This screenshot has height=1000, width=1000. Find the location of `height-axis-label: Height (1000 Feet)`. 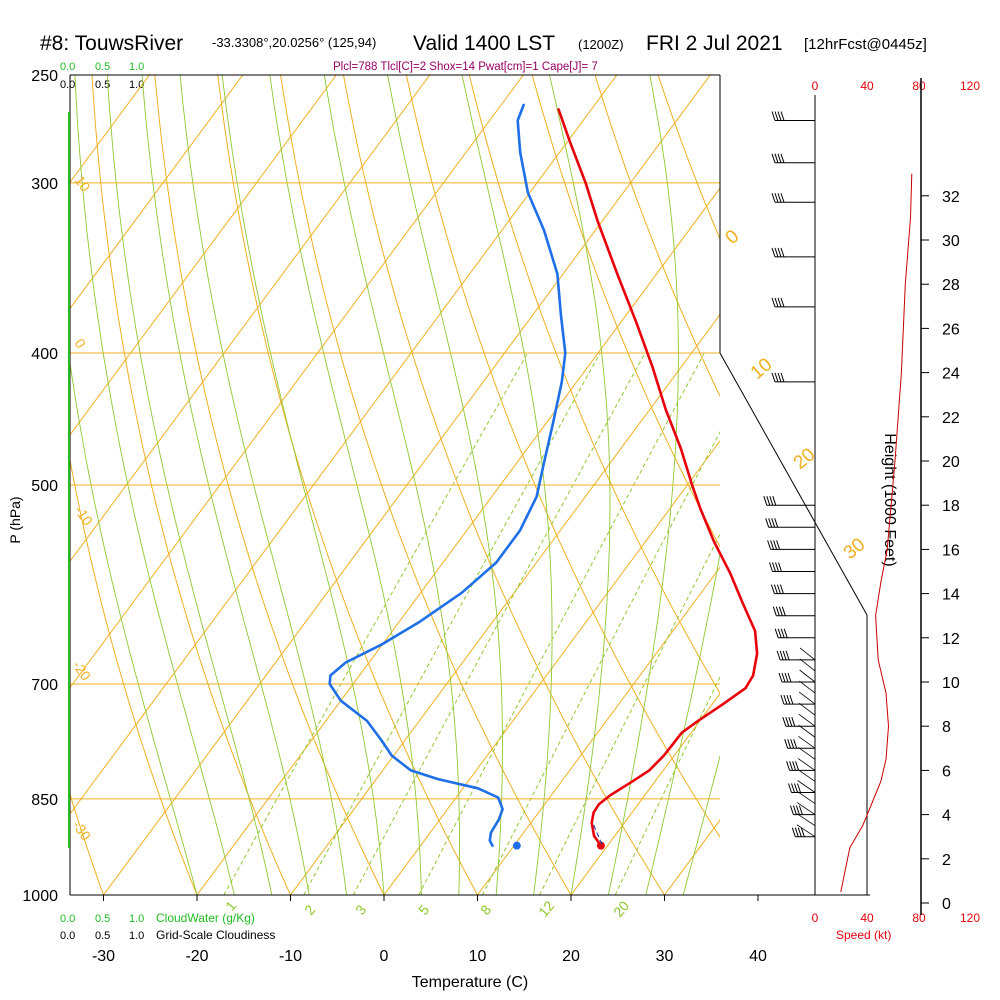

height-axis-label: Height (1000 Feet) is located at coordinates (889, 499).